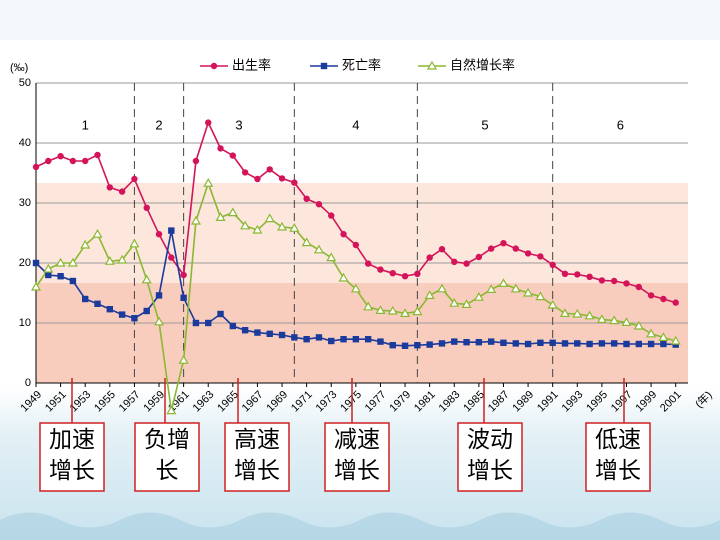 The width and height of the screenshot is (720, 540). What do you see at coordinates (167, 471) in the screenshot?
I see `phase-label: 长` at bounding box center [167, 471].